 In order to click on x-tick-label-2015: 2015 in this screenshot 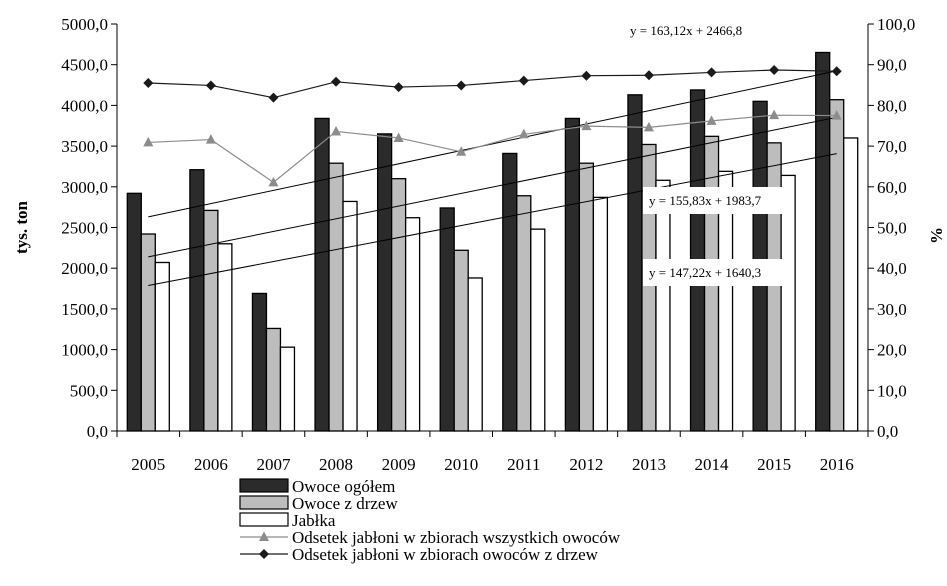, I will do `click(774, 464)`.